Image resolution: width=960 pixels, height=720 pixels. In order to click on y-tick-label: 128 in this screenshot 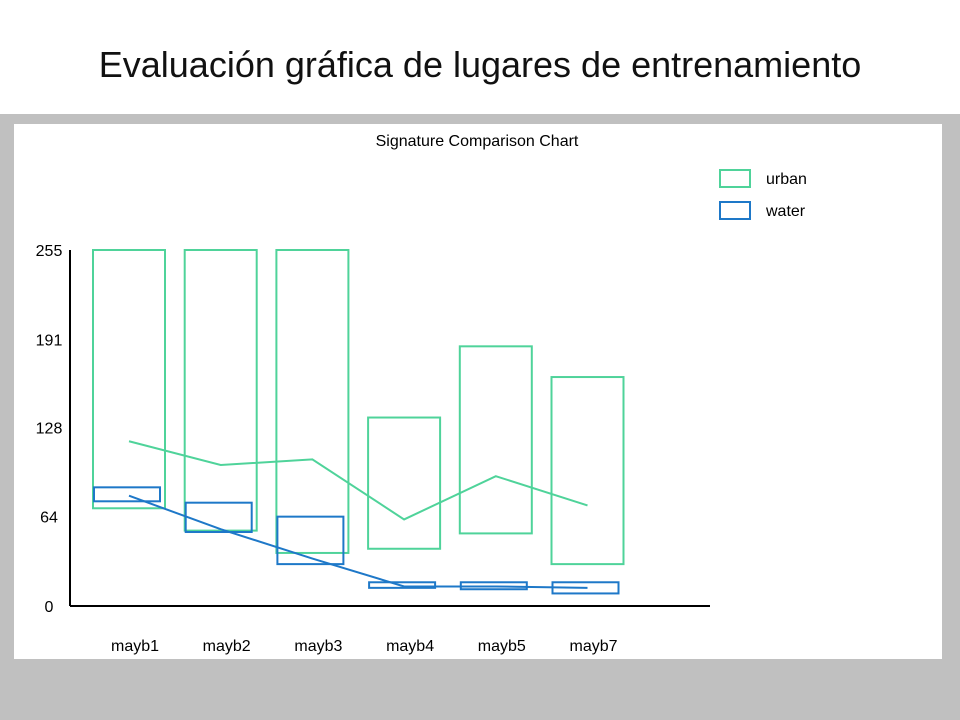, I will do `click(49, 428)`.